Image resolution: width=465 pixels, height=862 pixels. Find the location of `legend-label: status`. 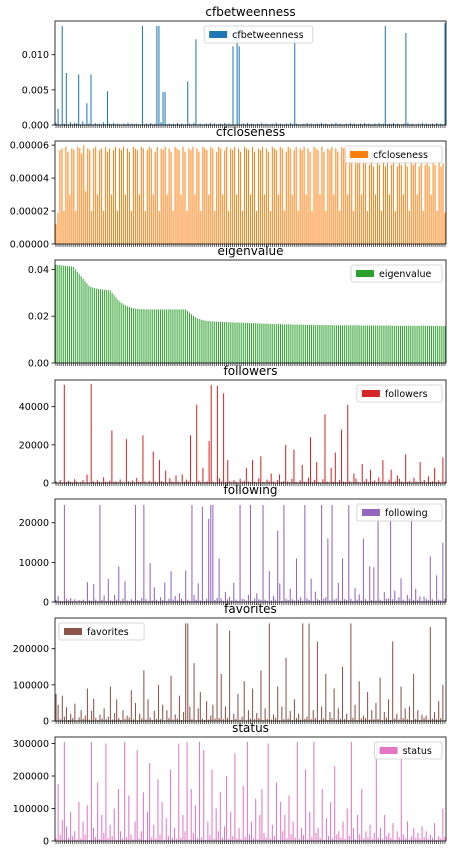

legend-label: status is located at coordinates (417, 751).